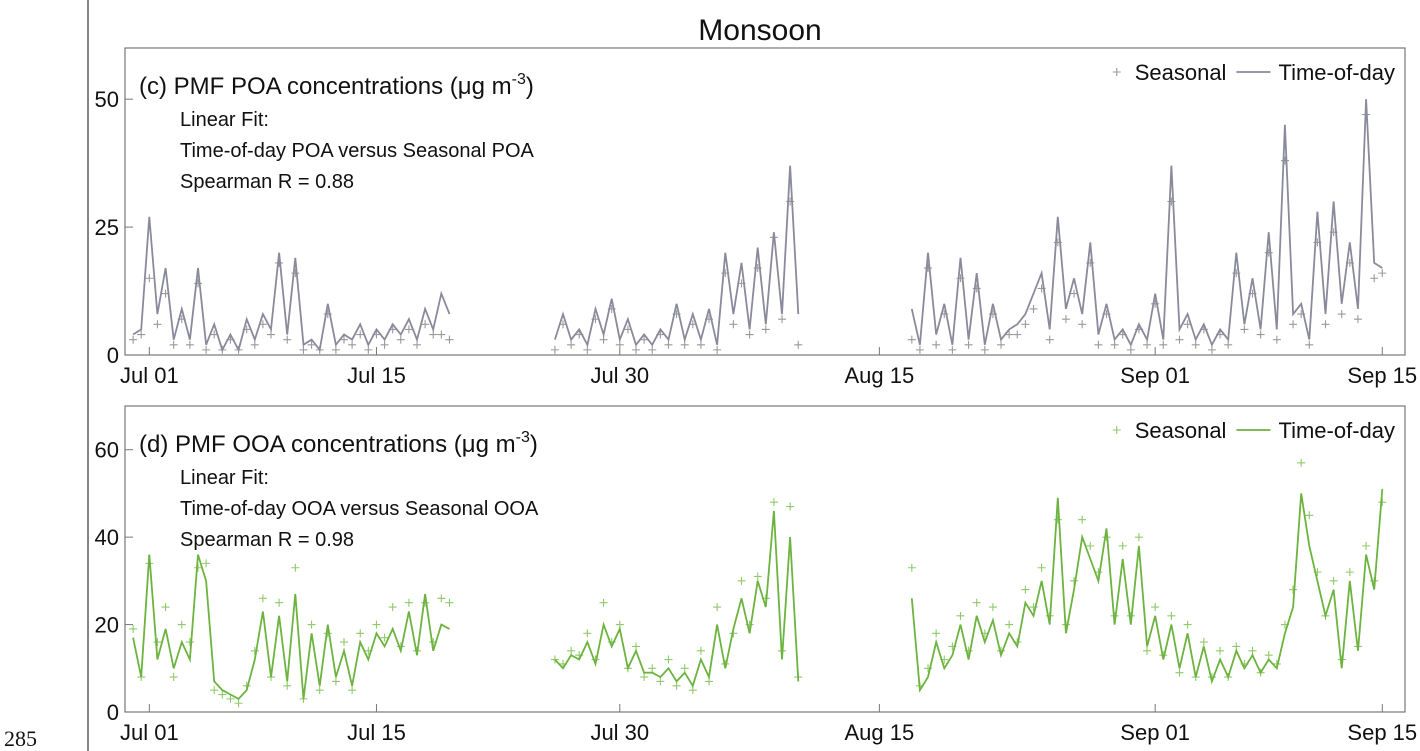  Describe the element at coordinates (107, 227) in the screenshot. I see `y-tick-label: 25` at that location.